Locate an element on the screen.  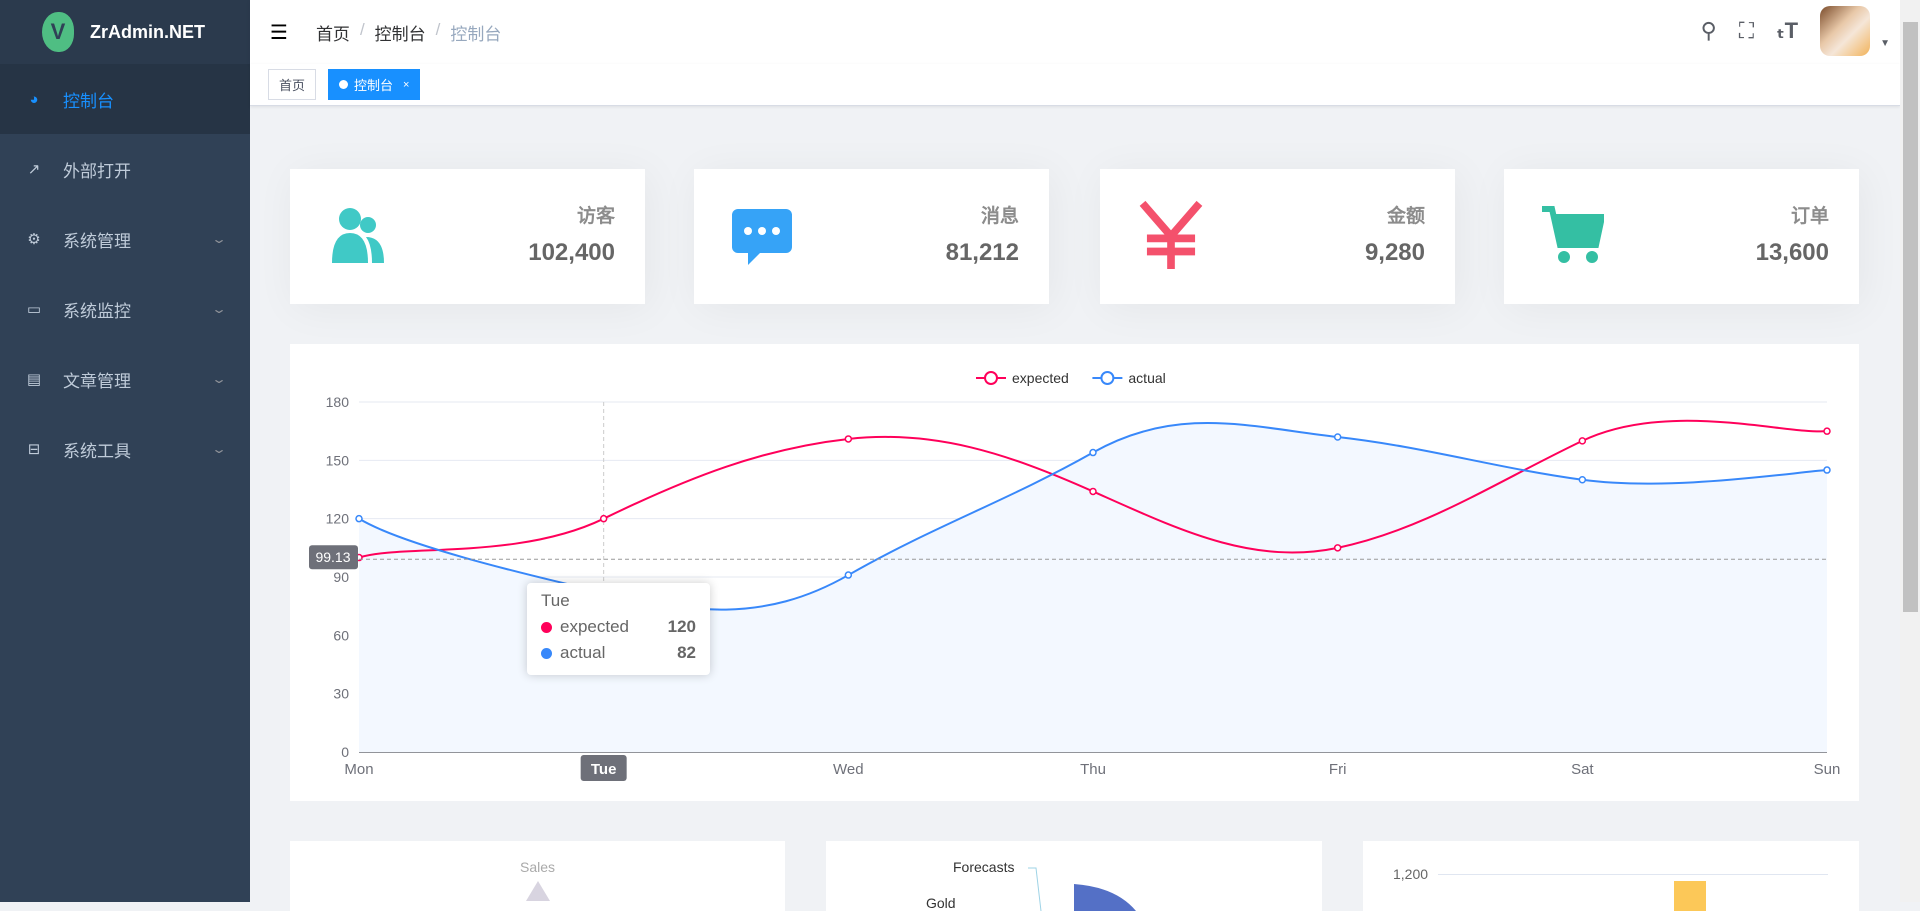
search-icon: ⚲ is located at coordinates (1708, 30).